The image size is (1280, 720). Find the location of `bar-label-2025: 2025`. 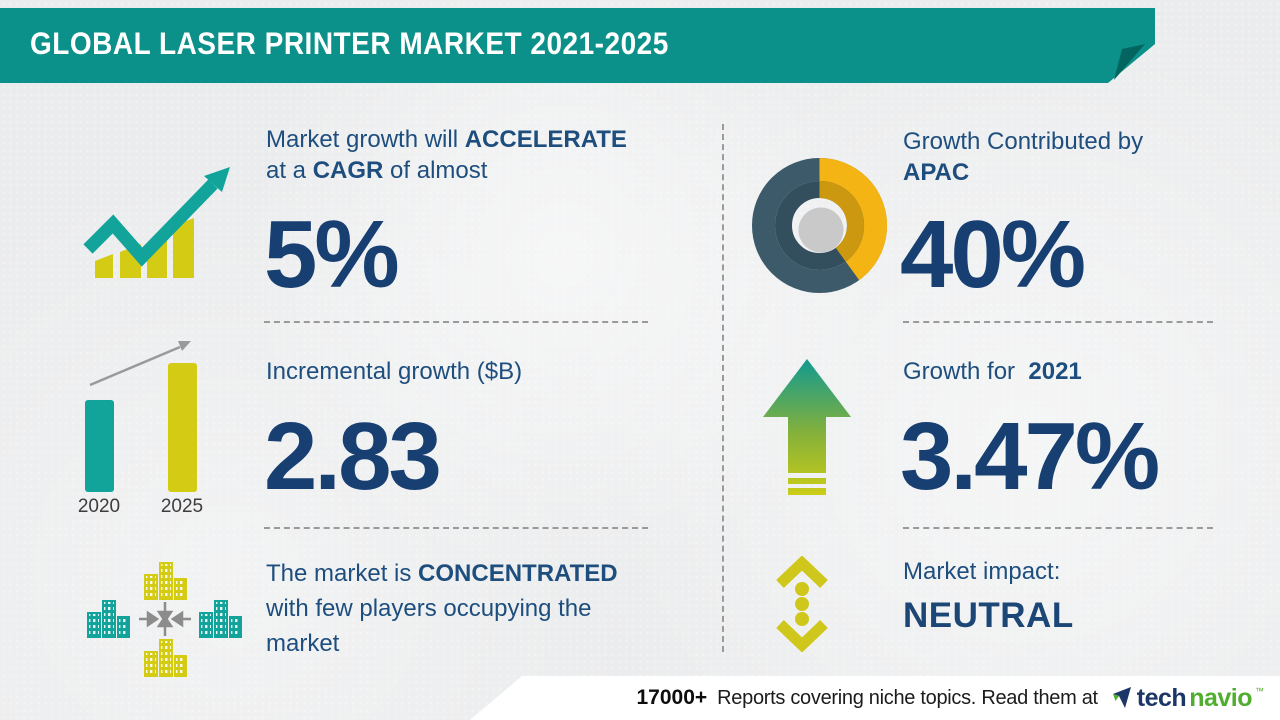

bar-label-2025: 2025 is located at coordinates (182, 506).